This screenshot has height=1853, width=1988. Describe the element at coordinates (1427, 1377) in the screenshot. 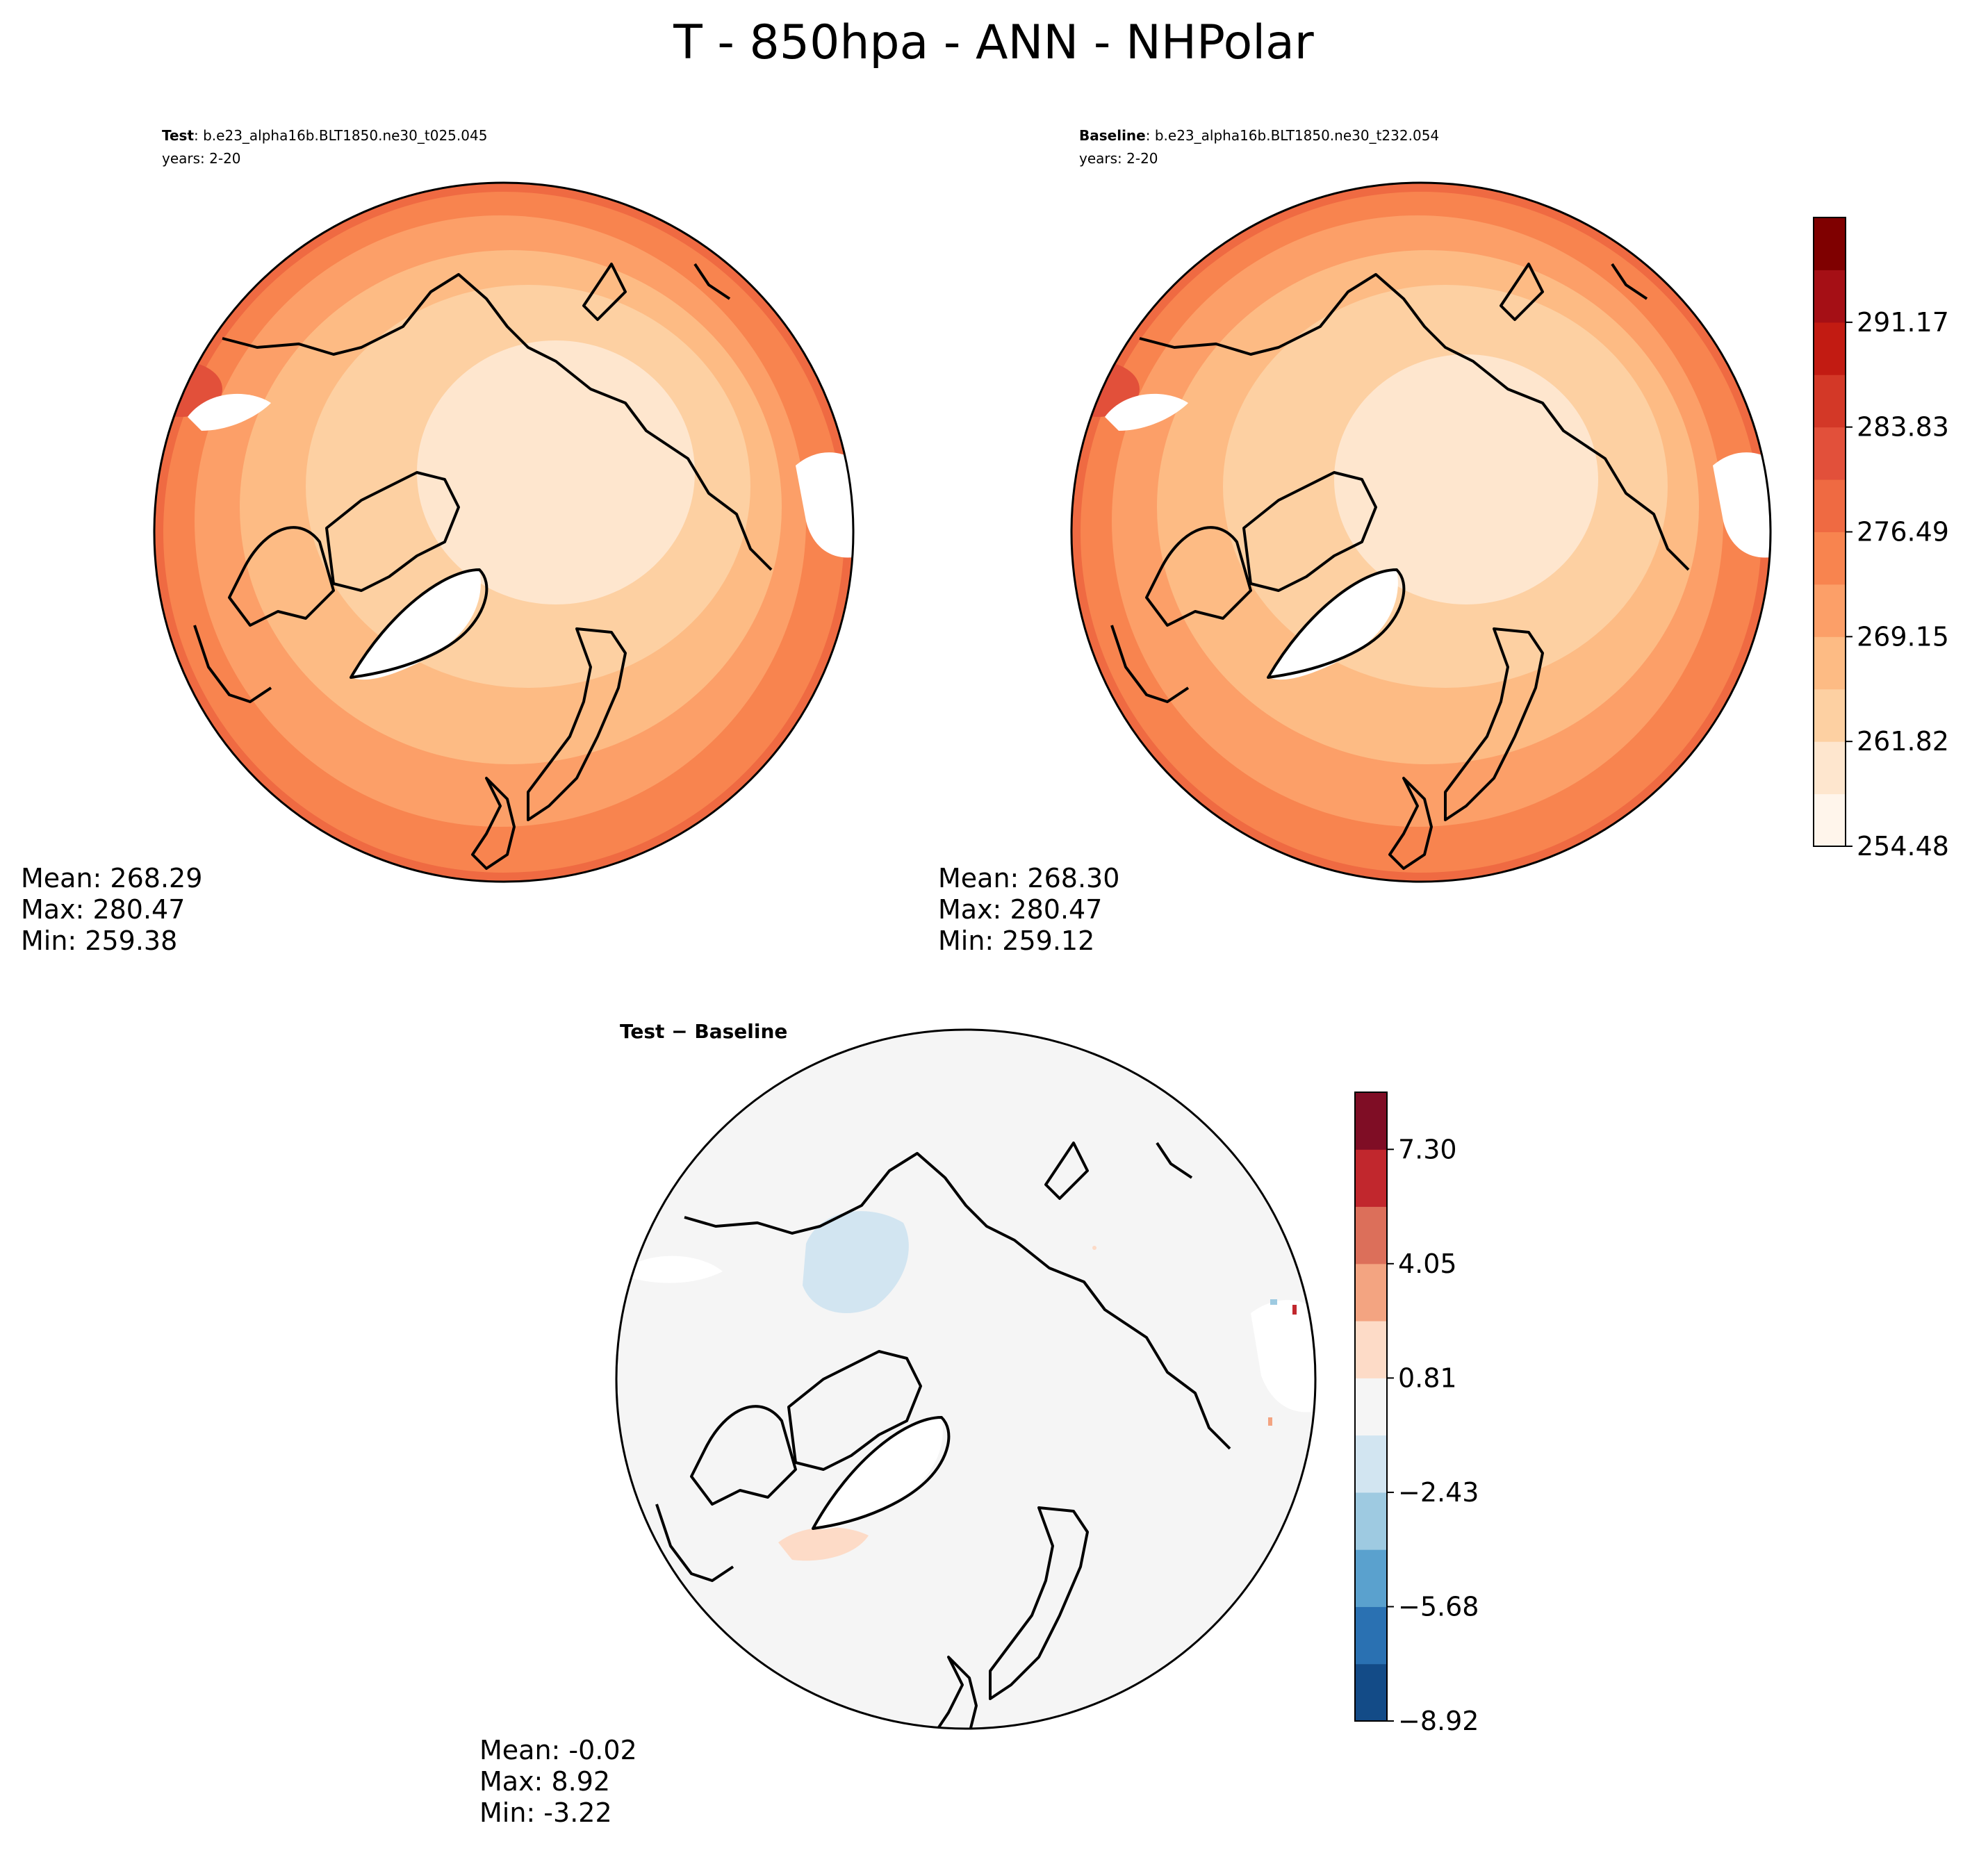

I see `diff-colorbar-tick-label: 0.81` at that location.